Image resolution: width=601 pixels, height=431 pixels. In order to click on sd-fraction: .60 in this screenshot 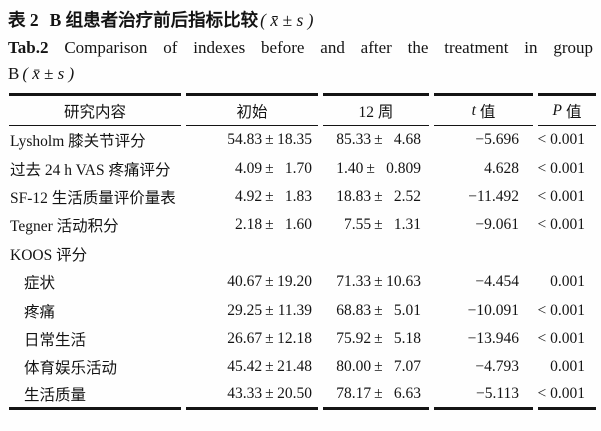, I will do `click(302, 225)`.